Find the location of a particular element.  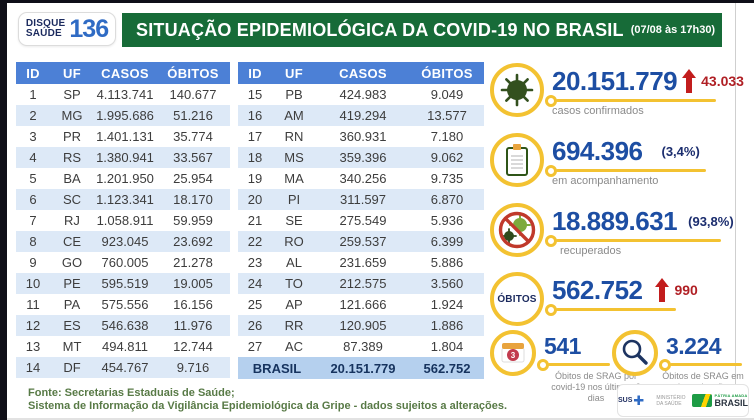

obitos-badge: ÓBITOS is located at coordinates (517, 299).